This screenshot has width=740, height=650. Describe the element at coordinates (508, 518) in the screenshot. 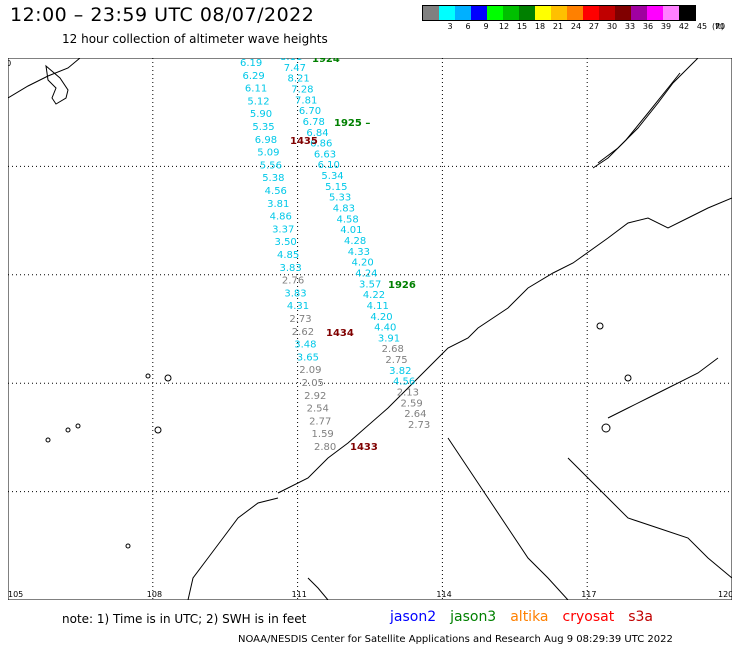

I see `coast-borneo-sw` at that location.